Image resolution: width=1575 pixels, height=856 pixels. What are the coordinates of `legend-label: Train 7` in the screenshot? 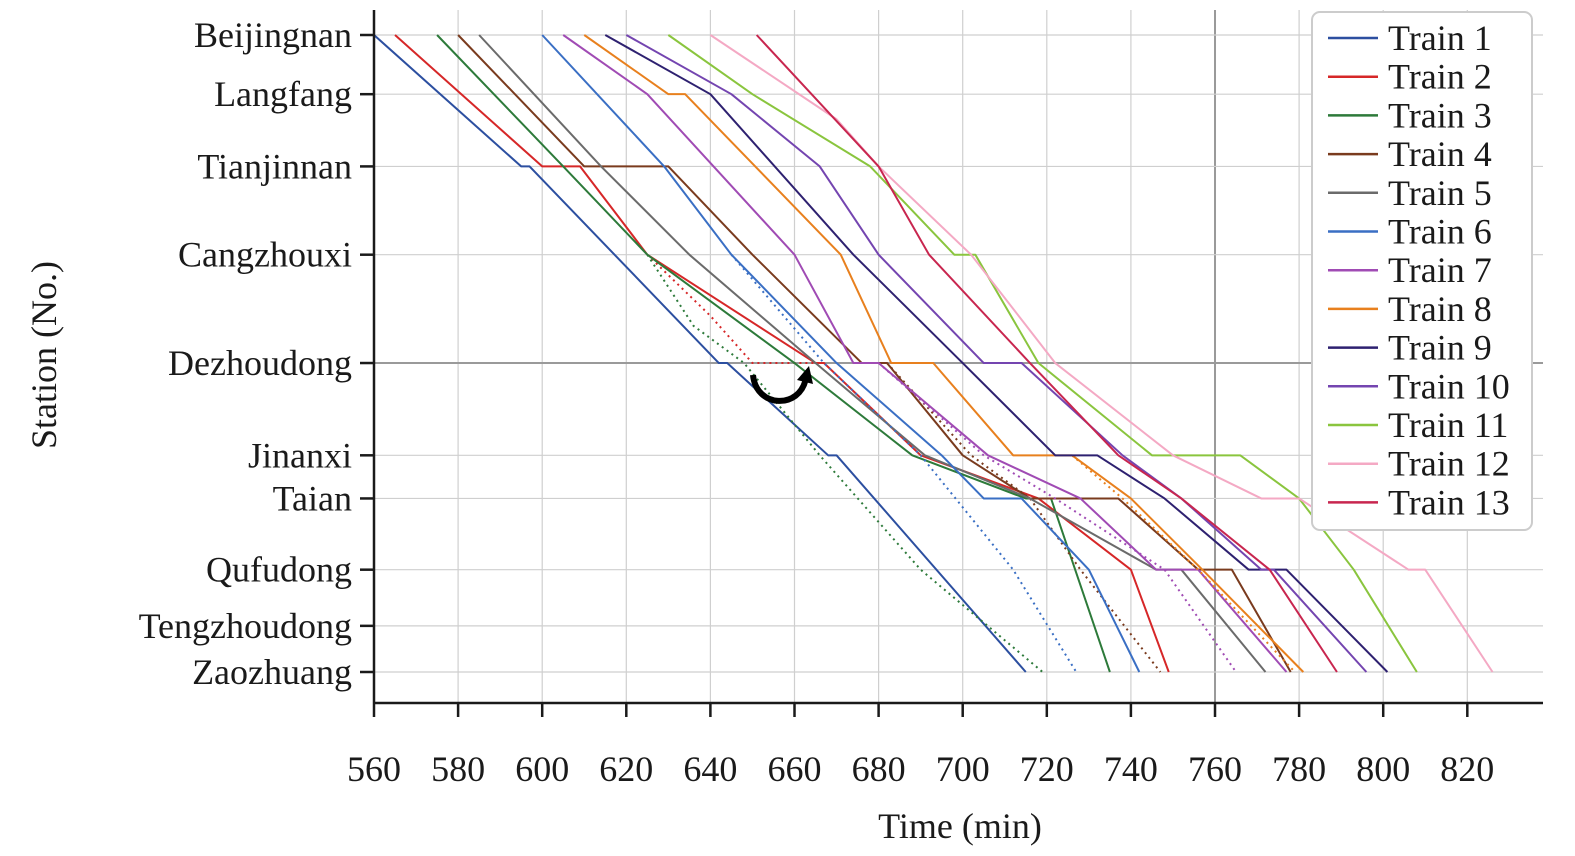 It's located at (1440, 270).